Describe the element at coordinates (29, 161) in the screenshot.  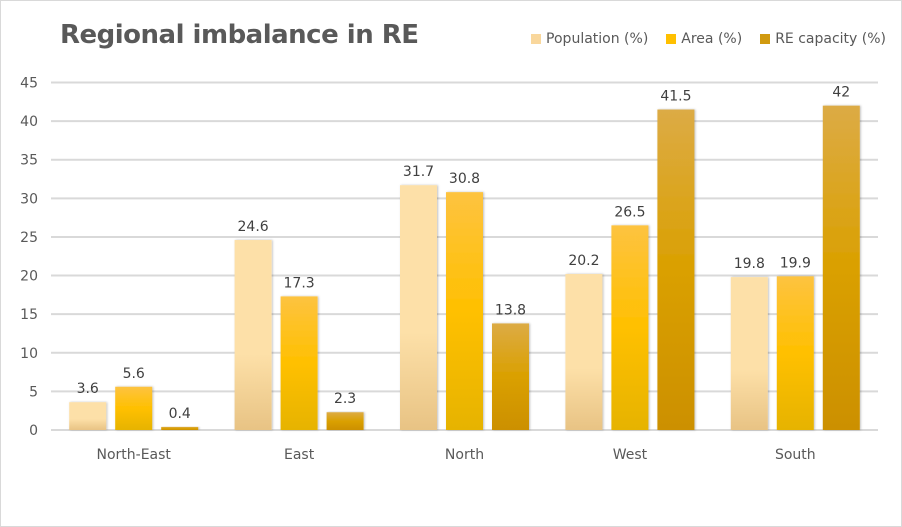
I see `y-tick-label: 35` at that location.